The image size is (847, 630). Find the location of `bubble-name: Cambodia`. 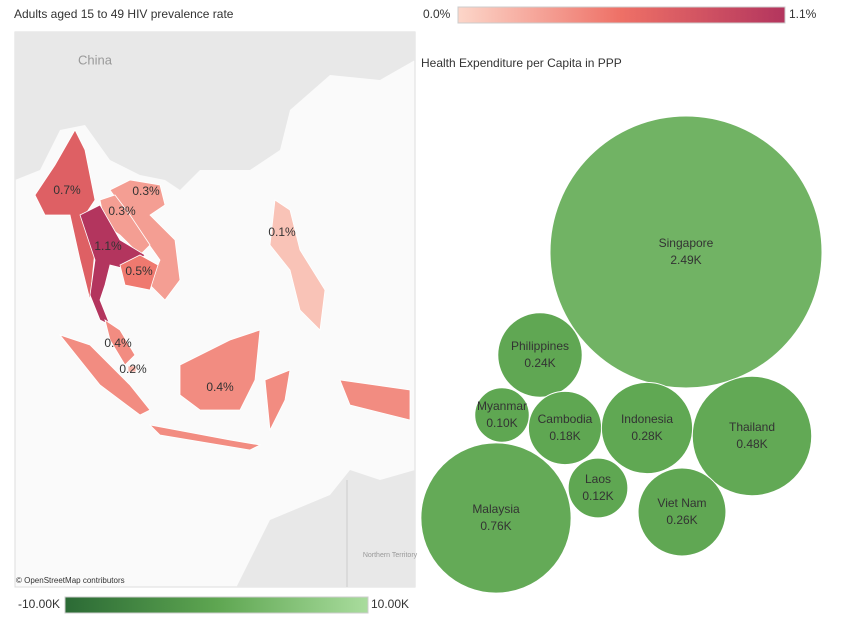

bubble-name: Cambodia is located at coordinates (565, 419).